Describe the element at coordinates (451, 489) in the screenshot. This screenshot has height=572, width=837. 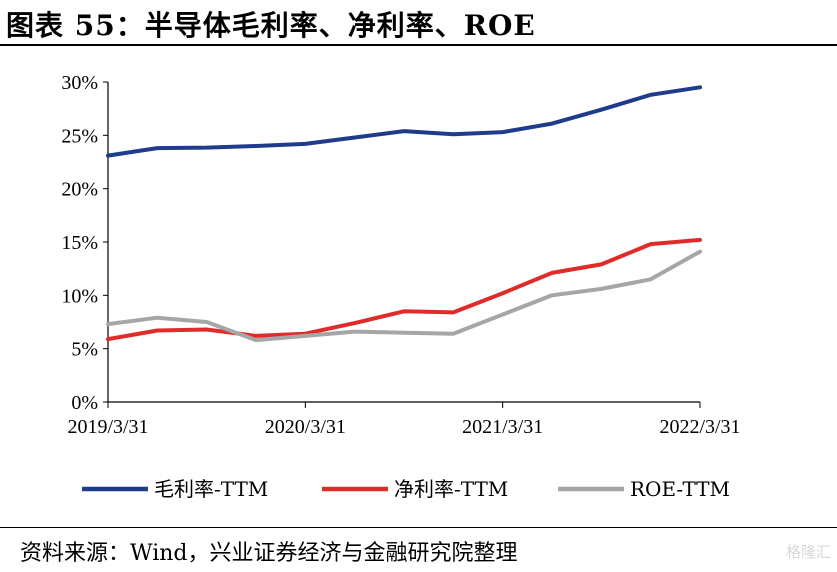
I see `legend-label-1: 净利率-TTM` at that location.